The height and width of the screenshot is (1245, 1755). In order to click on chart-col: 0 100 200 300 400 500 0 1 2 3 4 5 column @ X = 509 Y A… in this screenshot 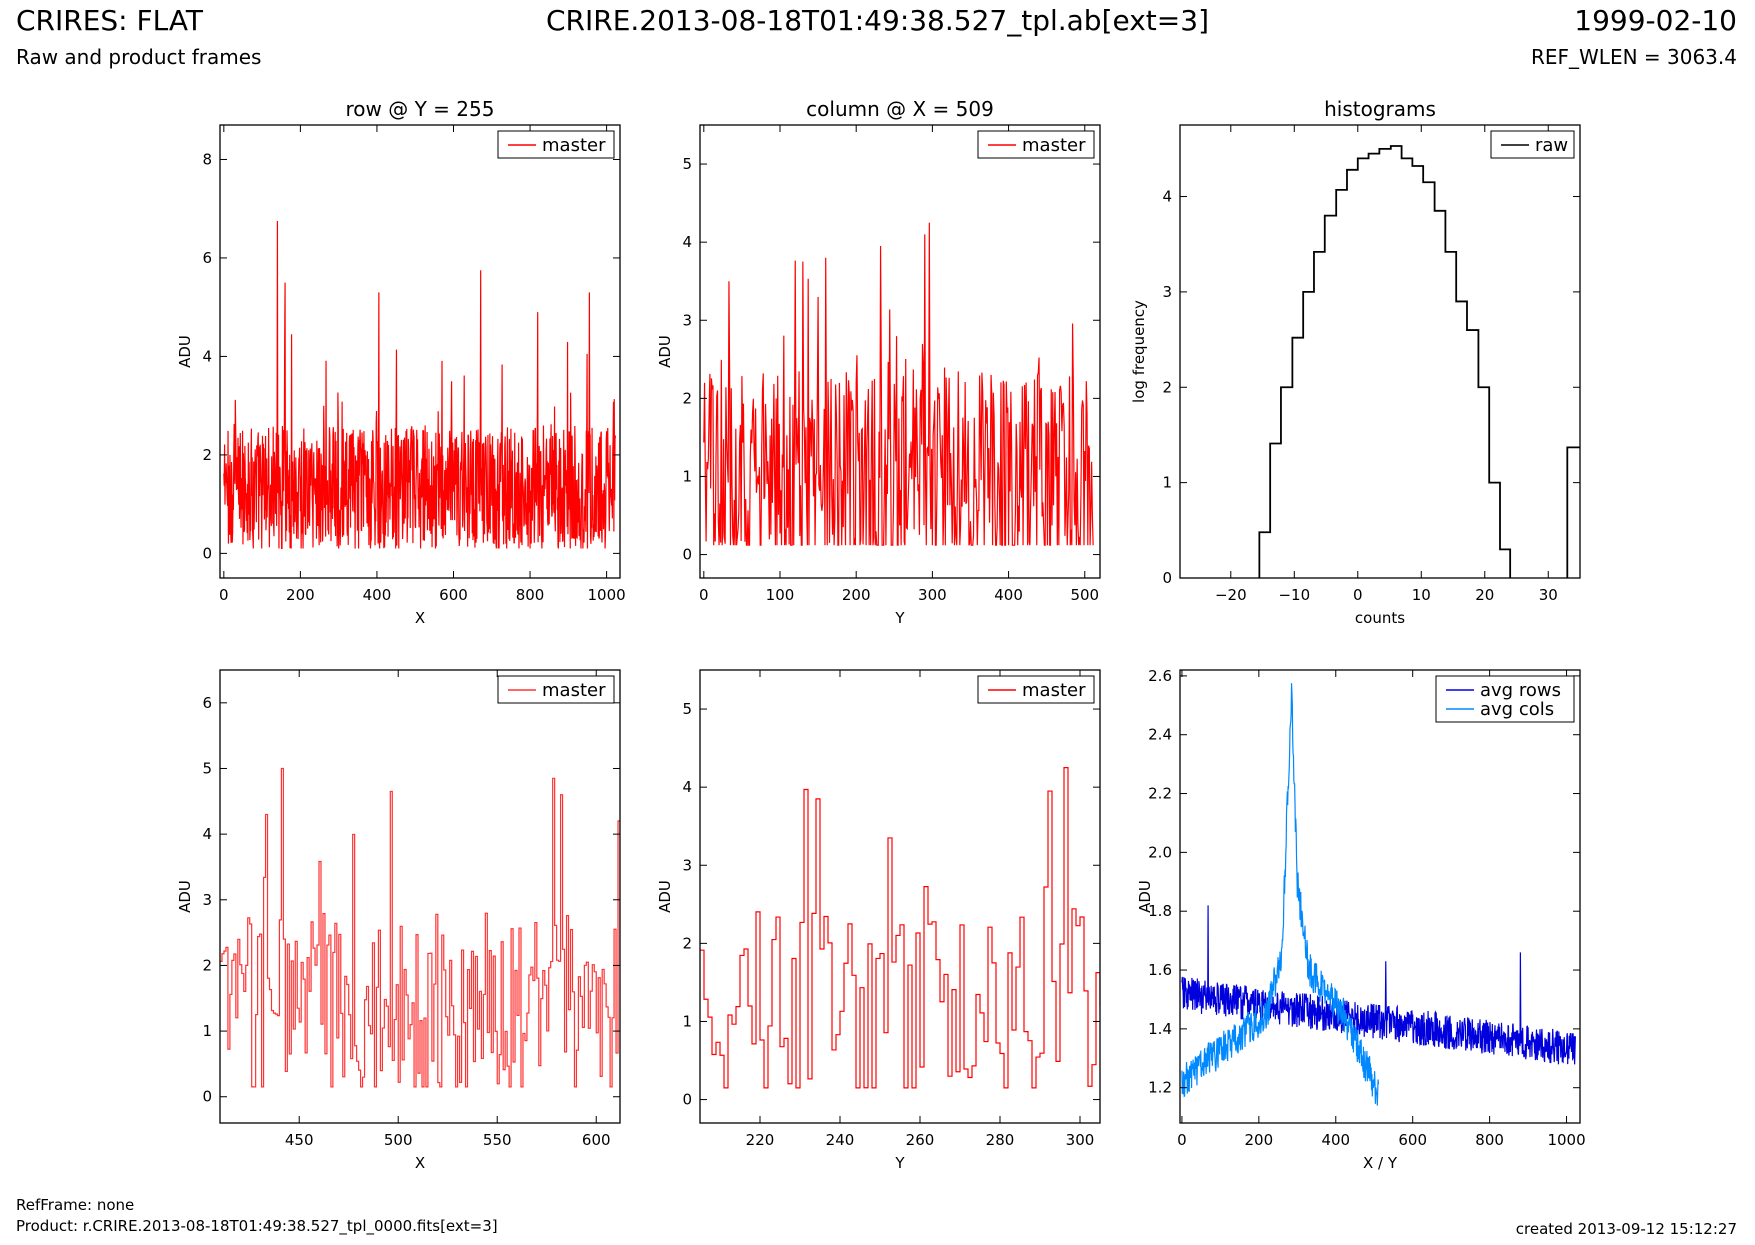, I will do `click(878, 362)`.